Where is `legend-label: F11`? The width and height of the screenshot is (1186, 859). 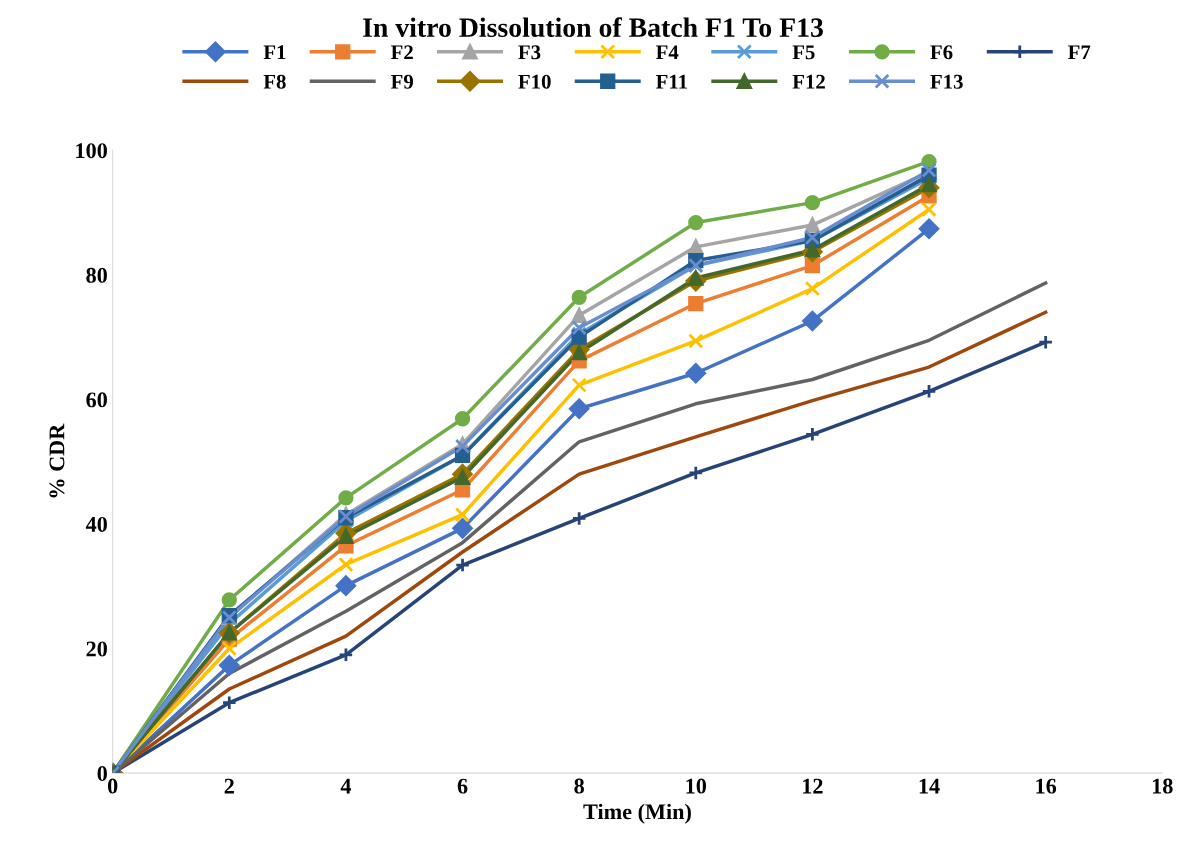 legend-label: F11 is located at coordinates (671, 81).